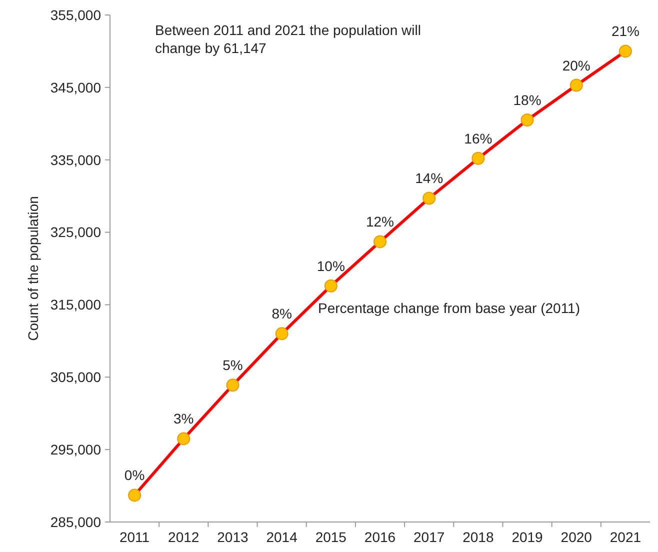 This screenshot has width=658, height=552. Describe the element at coordinates (478, 537) in the screenshot. I see `x-tick-label: 2018` at that location.